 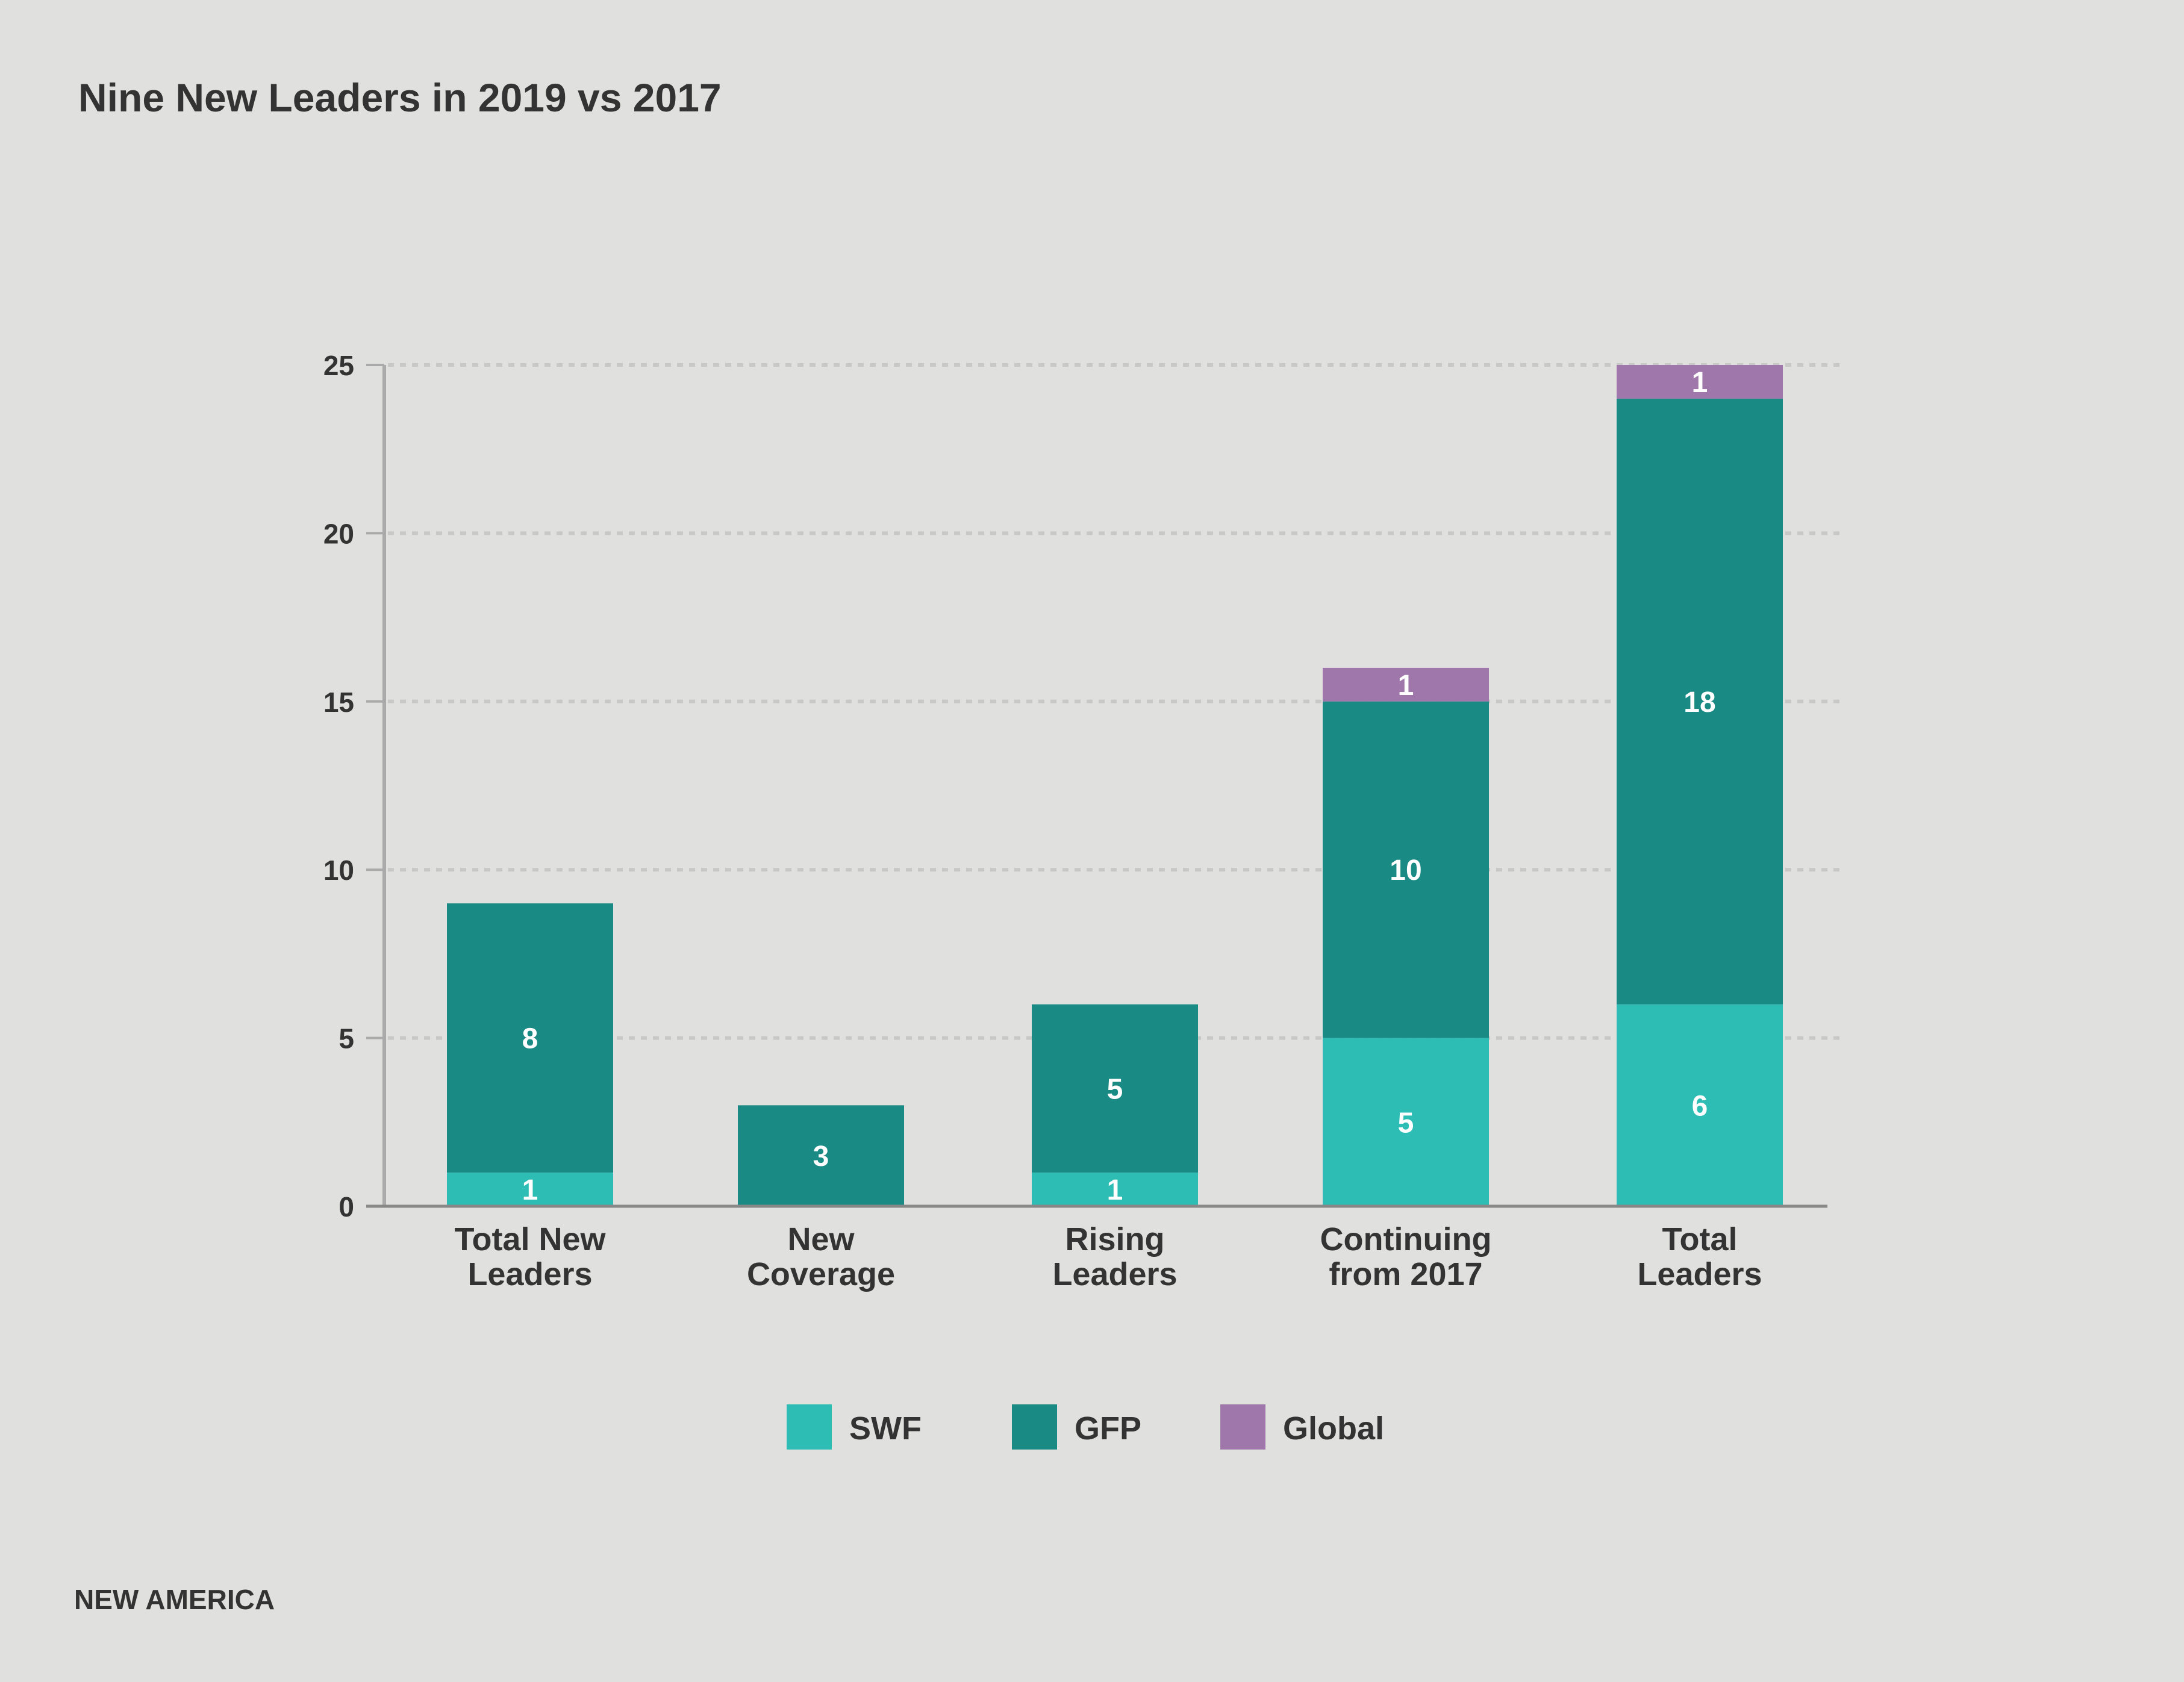 I want to click on data-label: 3, so click(x=821, y=1157).